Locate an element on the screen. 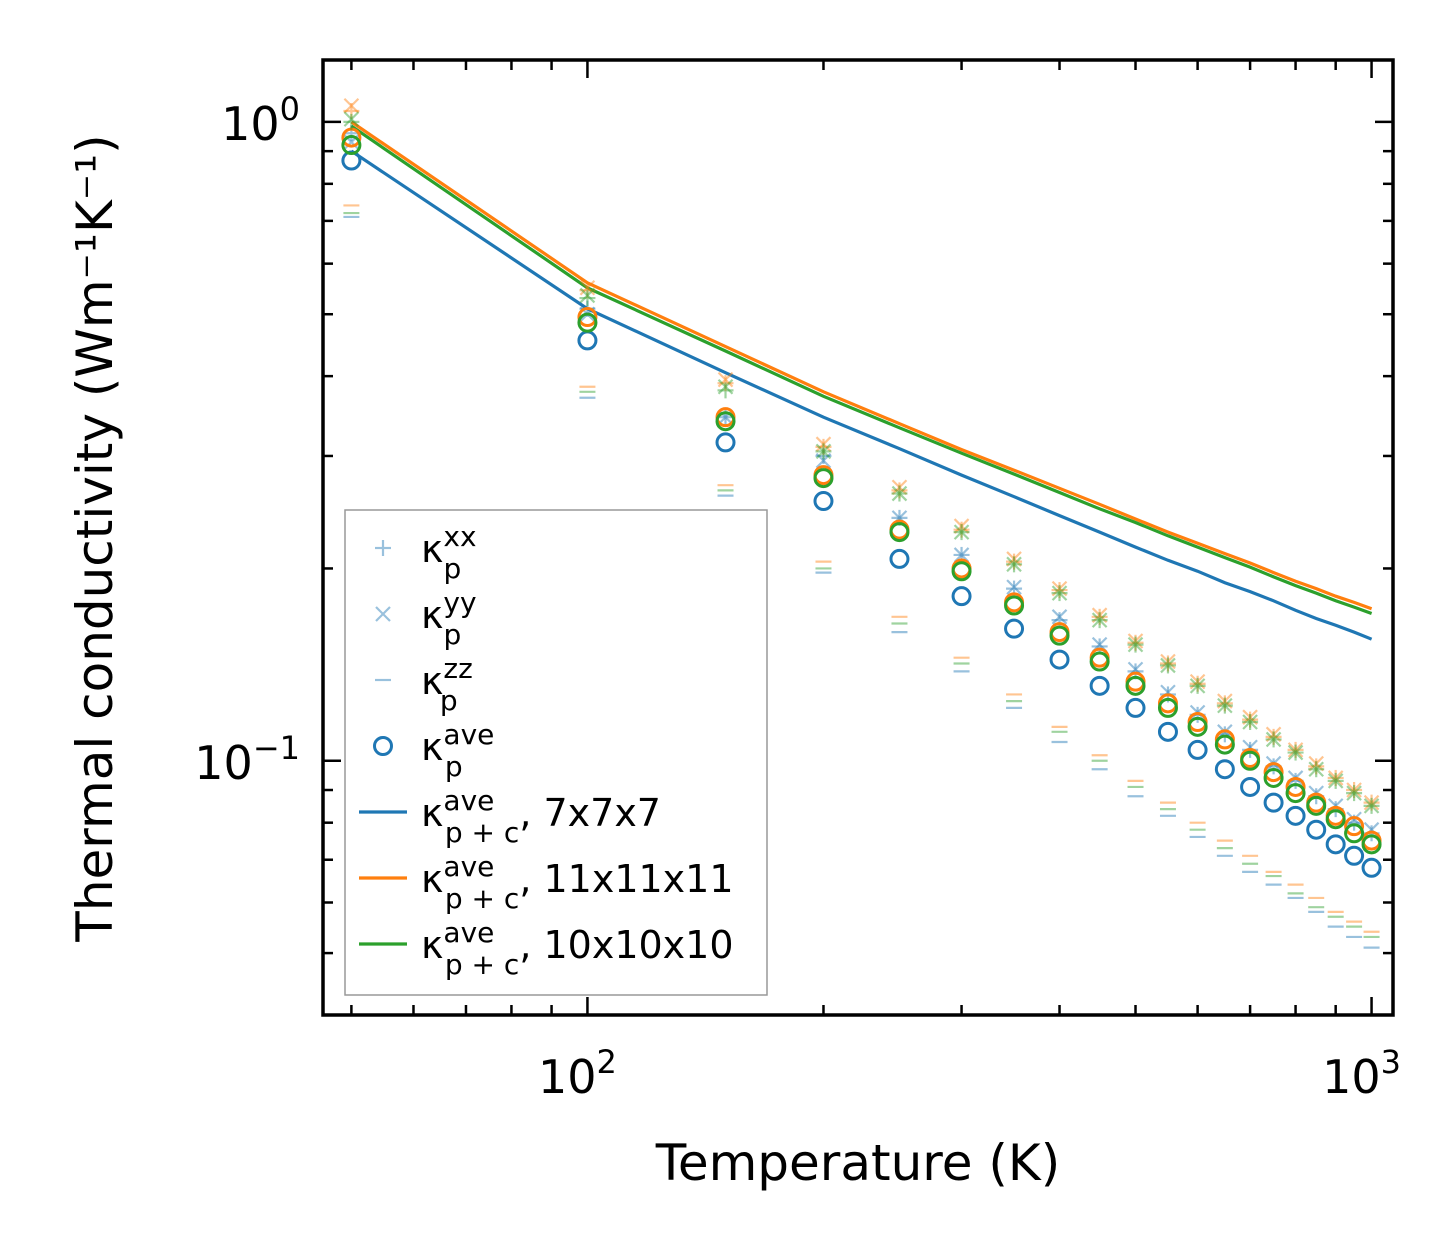  x-axis-title: Temperature (K) is located at coordinates (857, 1163).